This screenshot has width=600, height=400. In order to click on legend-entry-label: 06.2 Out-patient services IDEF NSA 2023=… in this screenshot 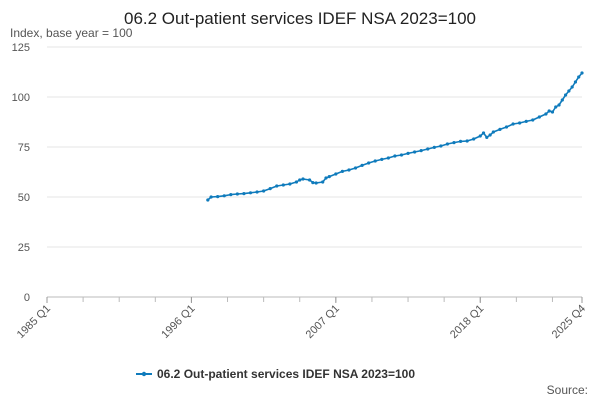, I will do `click(286, 374)`.